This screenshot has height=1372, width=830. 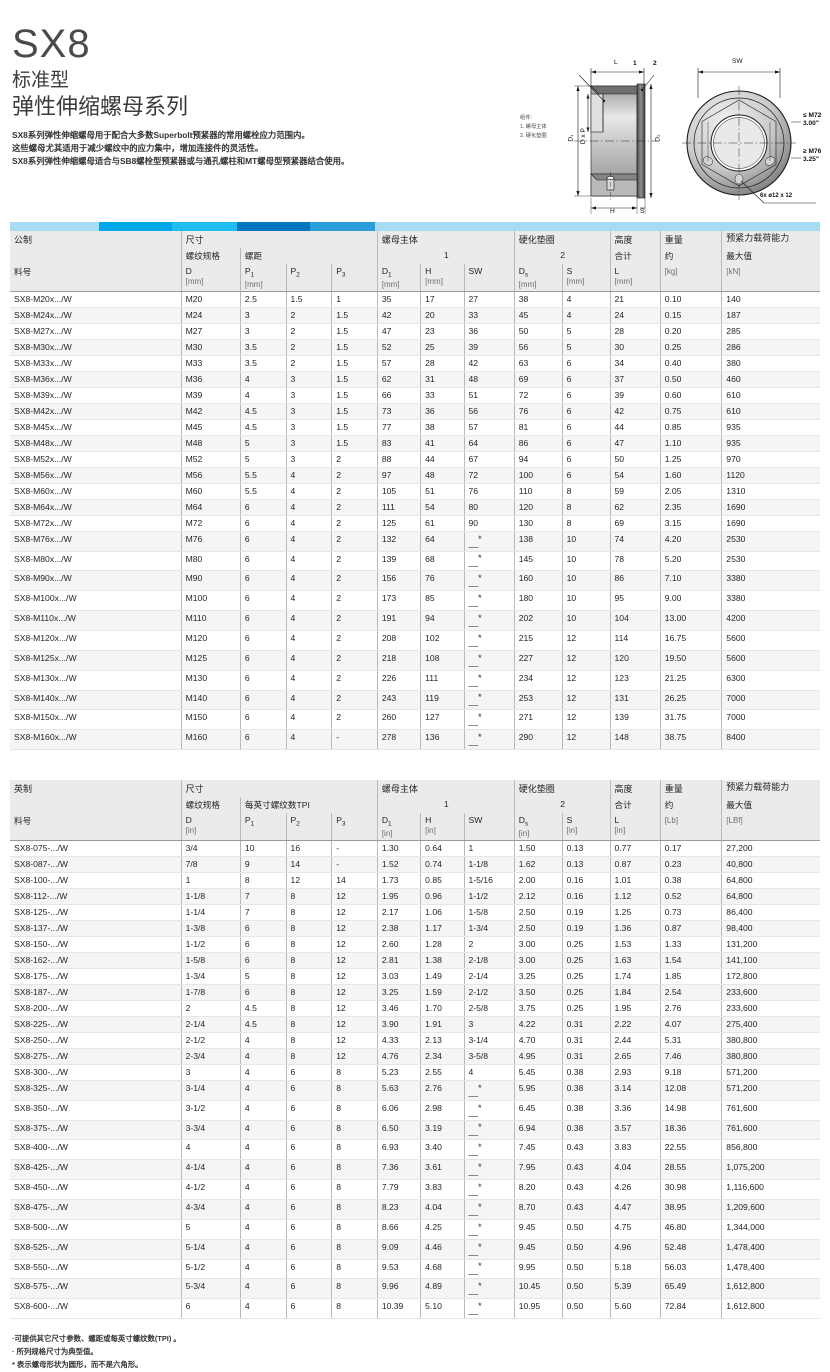 What do you see at coordinates (635, 1008) in the screenshot?
I see `imperial-cell: 1.95` at bounding box center [635, 1008].